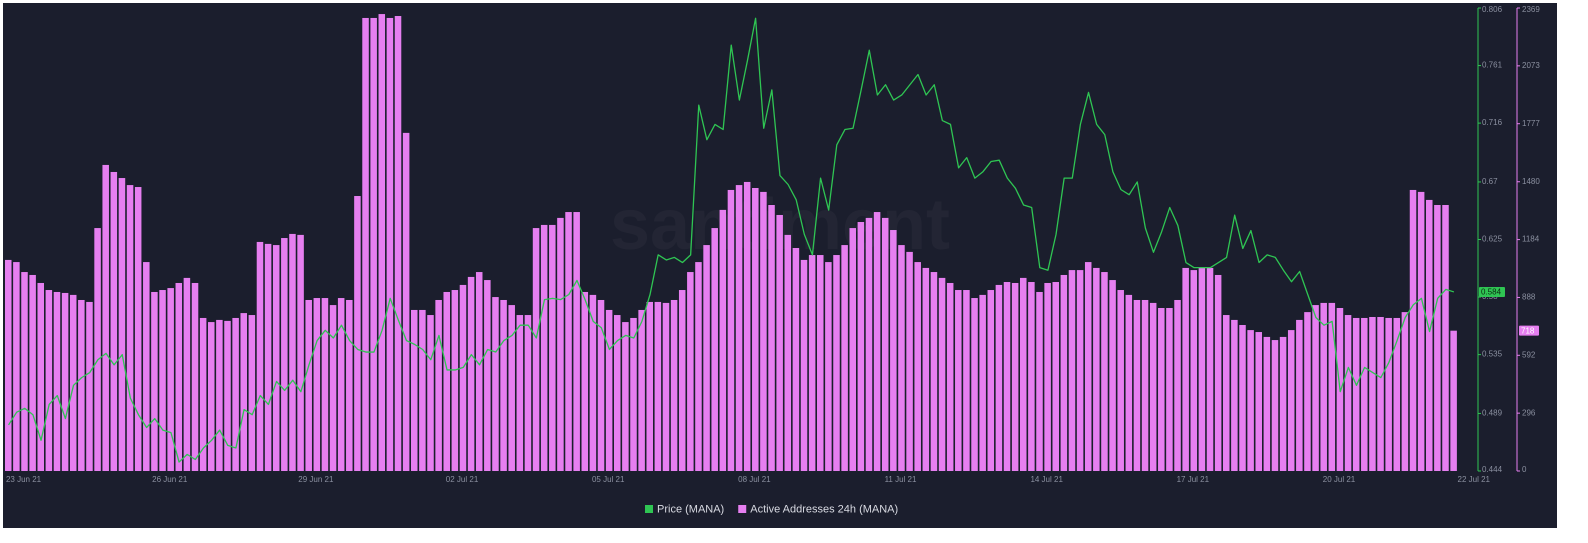 This screenshot has height=543, width=1588. Describe the element at coordinates (1529, 412) in the screenshot. I see `y2-tick-label: 296` at that location.